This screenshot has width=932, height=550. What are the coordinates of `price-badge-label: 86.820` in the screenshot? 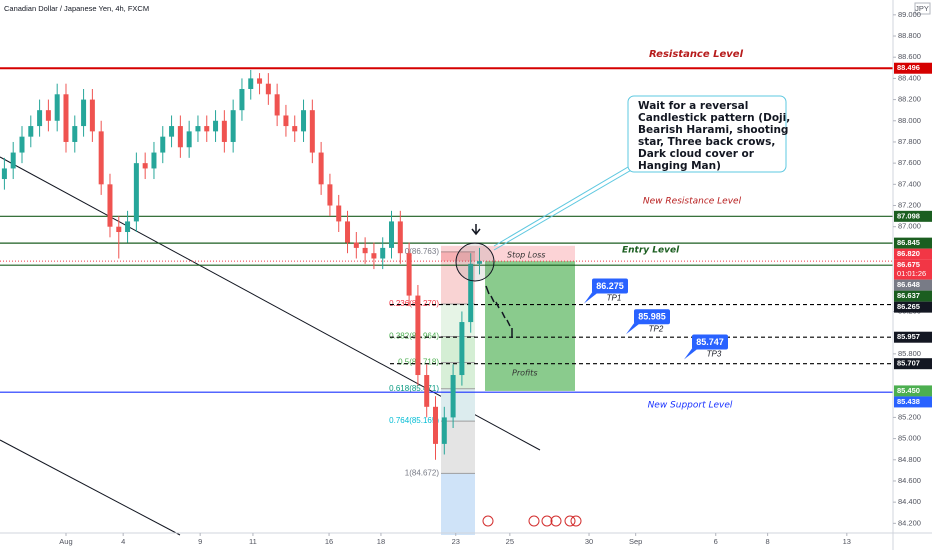 It's located at (908, 253).